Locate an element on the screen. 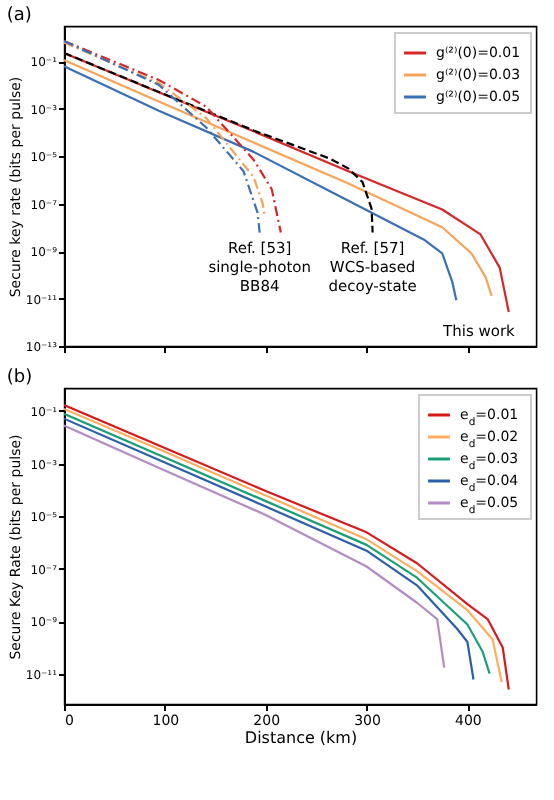 This screenshot has height=800, width=554. chart-title: (b) is located at coordinates (19, 378).